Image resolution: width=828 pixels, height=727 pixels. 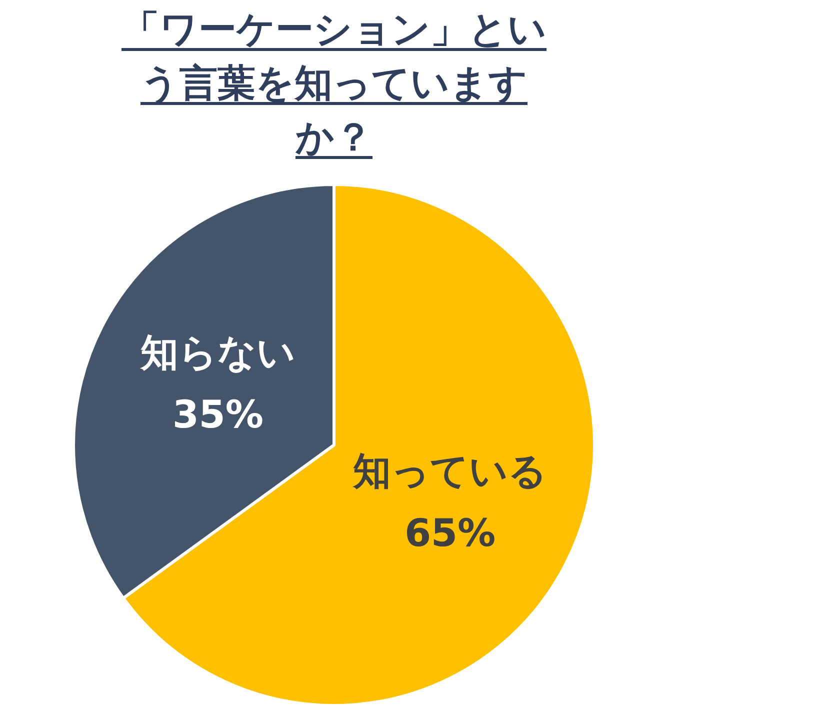 I want to click on data-label: 35%, so click(x=218, y=414).